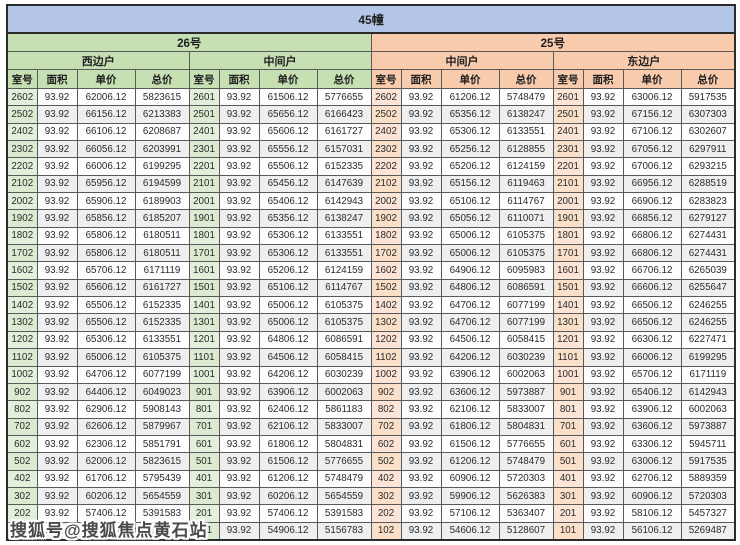 The height and width of the screenshot is (545, 740). What do you see at coordinates (344, 426) in the screenshot?
I see `value-cell: 5833007` at bounding box center [344, 426].